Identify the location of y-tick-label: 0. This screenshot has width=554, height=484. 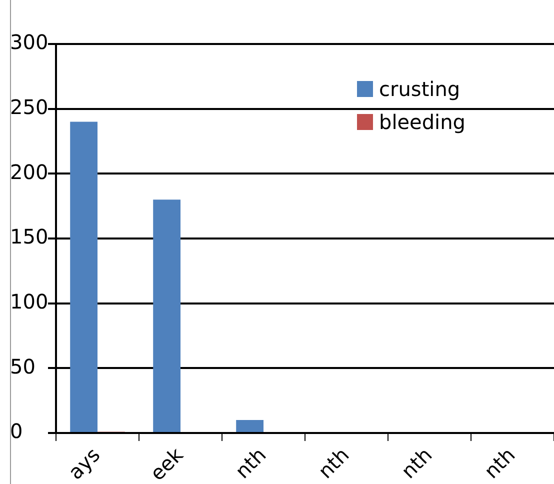
(16, 431).